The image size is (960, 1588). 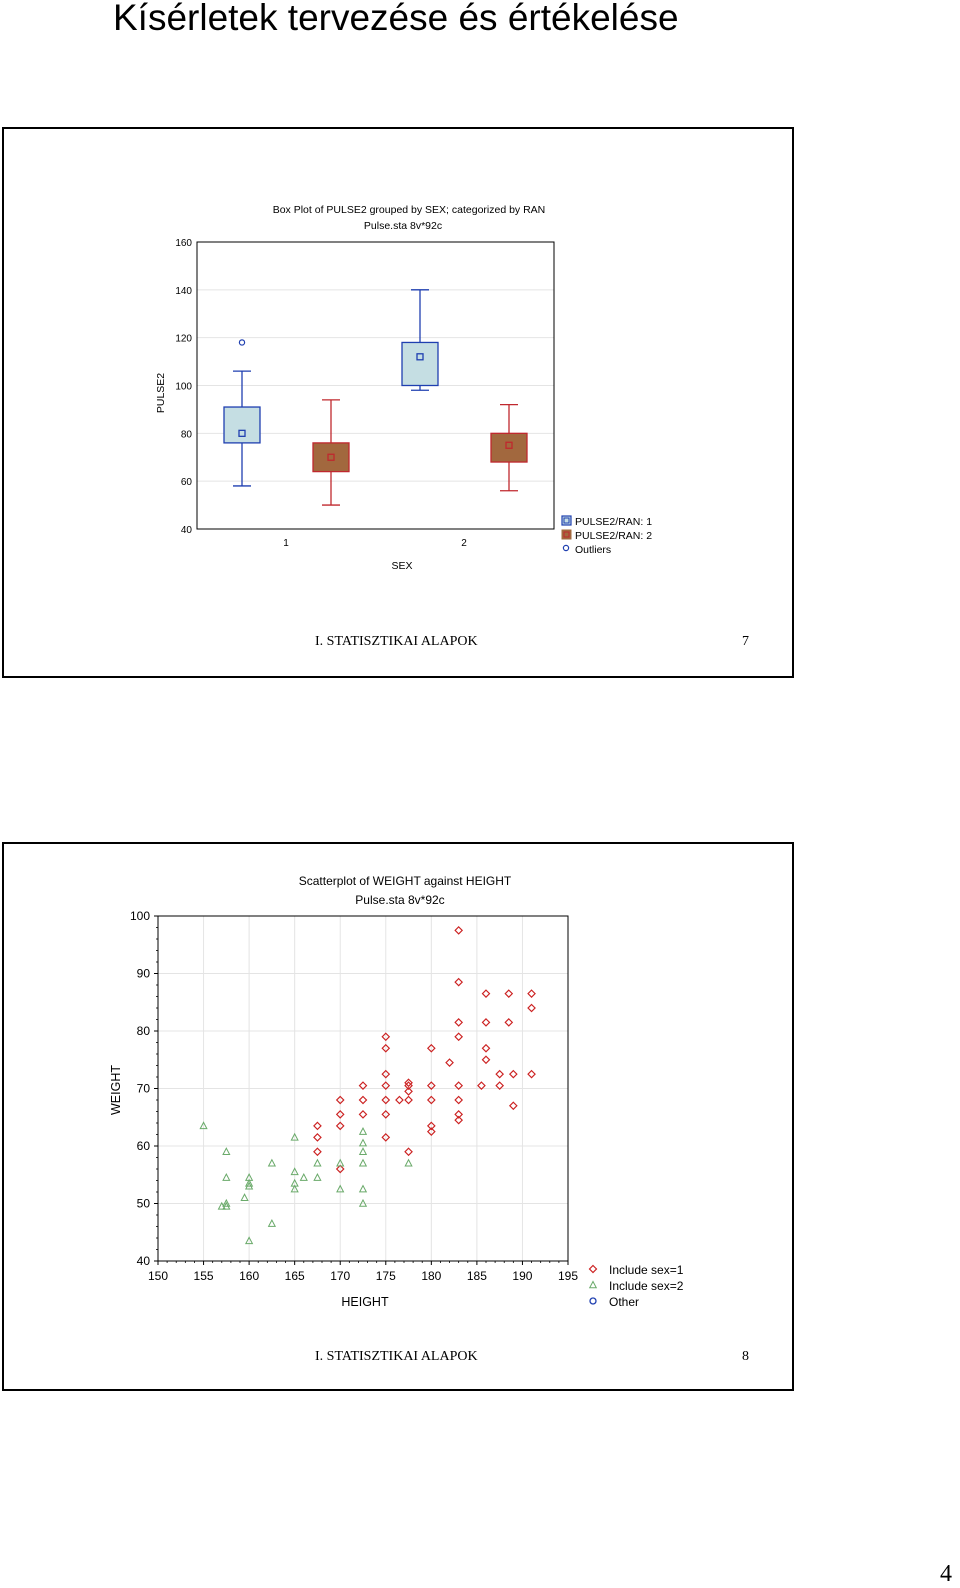 What do you see at coordinates (365, 1302) in the screenshot?
I see `x-axis-label: HEIGHT` at bounding box center [365, 1302].